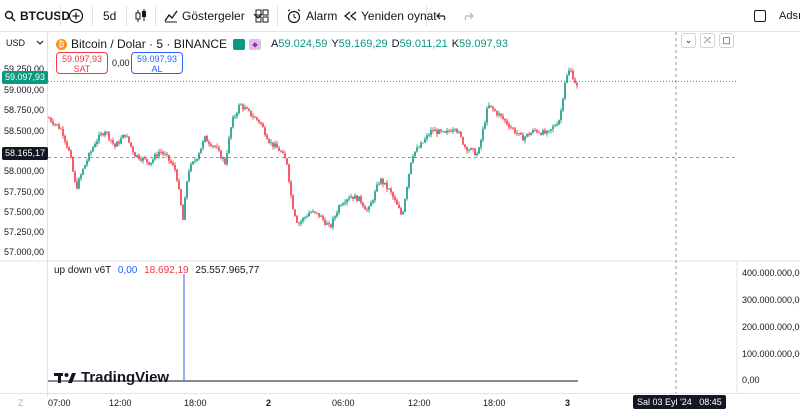 Image resolution: width=800 pixels, height=419 pixels. I want to click on pane-controls: ⌄ ⤫ ▢, so click(707, 40).